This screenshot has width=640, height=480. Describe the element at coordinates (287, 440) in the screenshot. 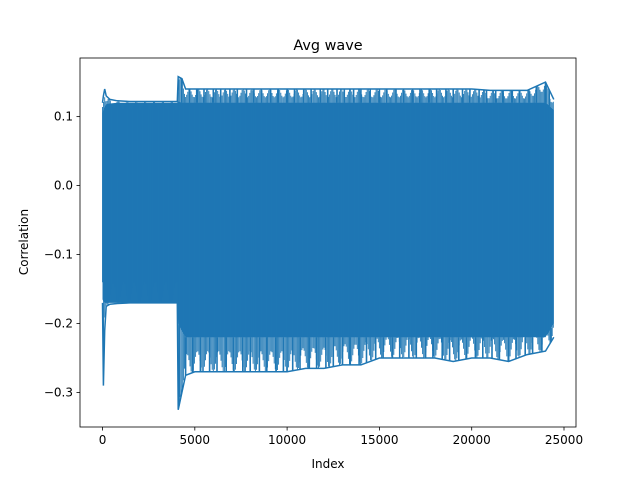

I see `x-tick-label: 10000` at that location.